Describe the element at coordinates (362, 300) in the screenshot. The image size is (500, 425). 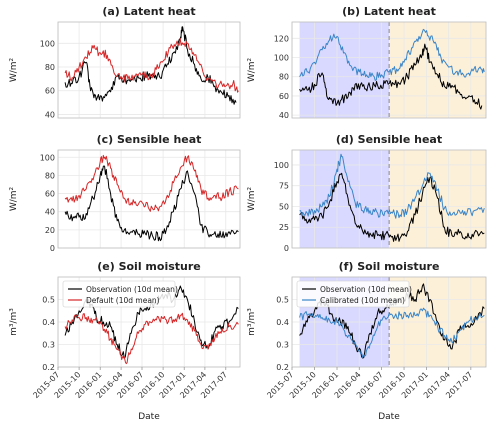
I see `legend-entry: Calibrated (10d mean)` at that location.